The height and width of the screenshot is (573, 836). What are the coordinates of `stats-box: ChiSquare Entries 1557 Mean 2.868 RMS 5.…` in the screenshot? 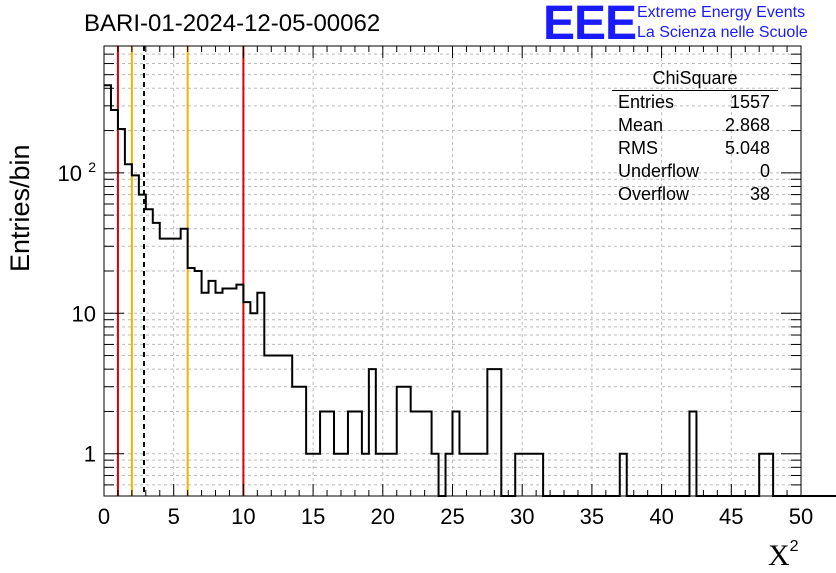 It's located at (695, 137).